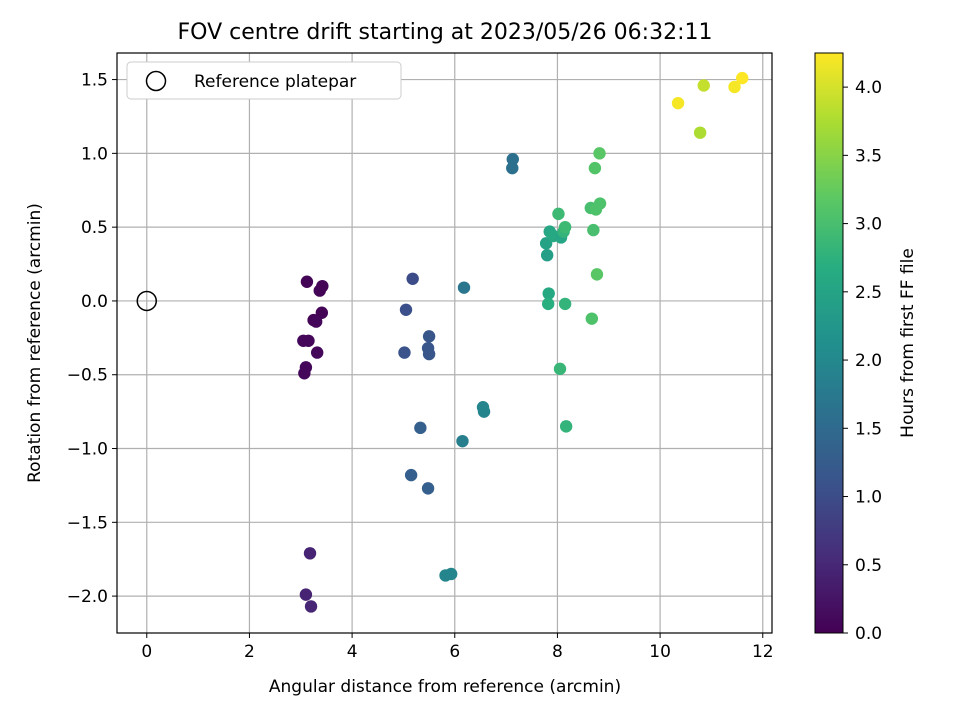 The height and width of the screenshot is (720, 960). I want to click on x-tick-label: 2, so click(249, 652).